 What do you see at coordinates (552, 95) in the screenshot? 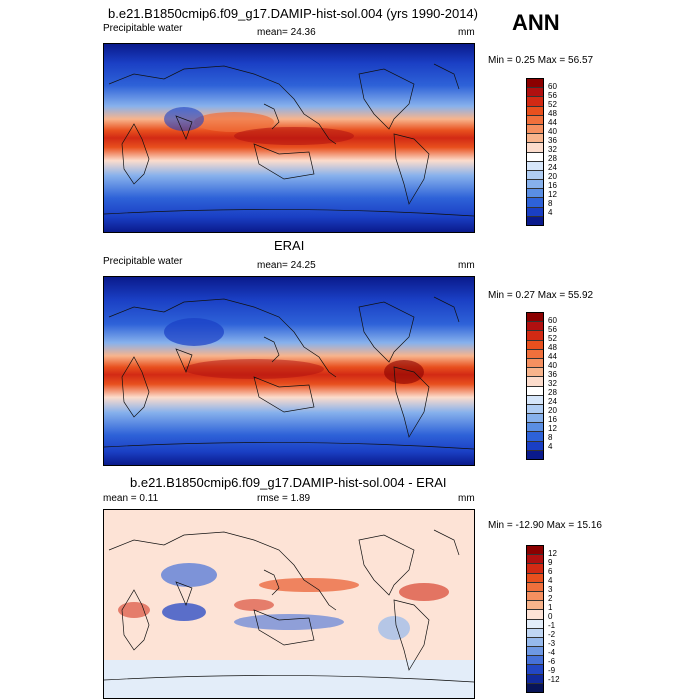
I see `colorbar-tick: 56` at bounding box center [552, 95].